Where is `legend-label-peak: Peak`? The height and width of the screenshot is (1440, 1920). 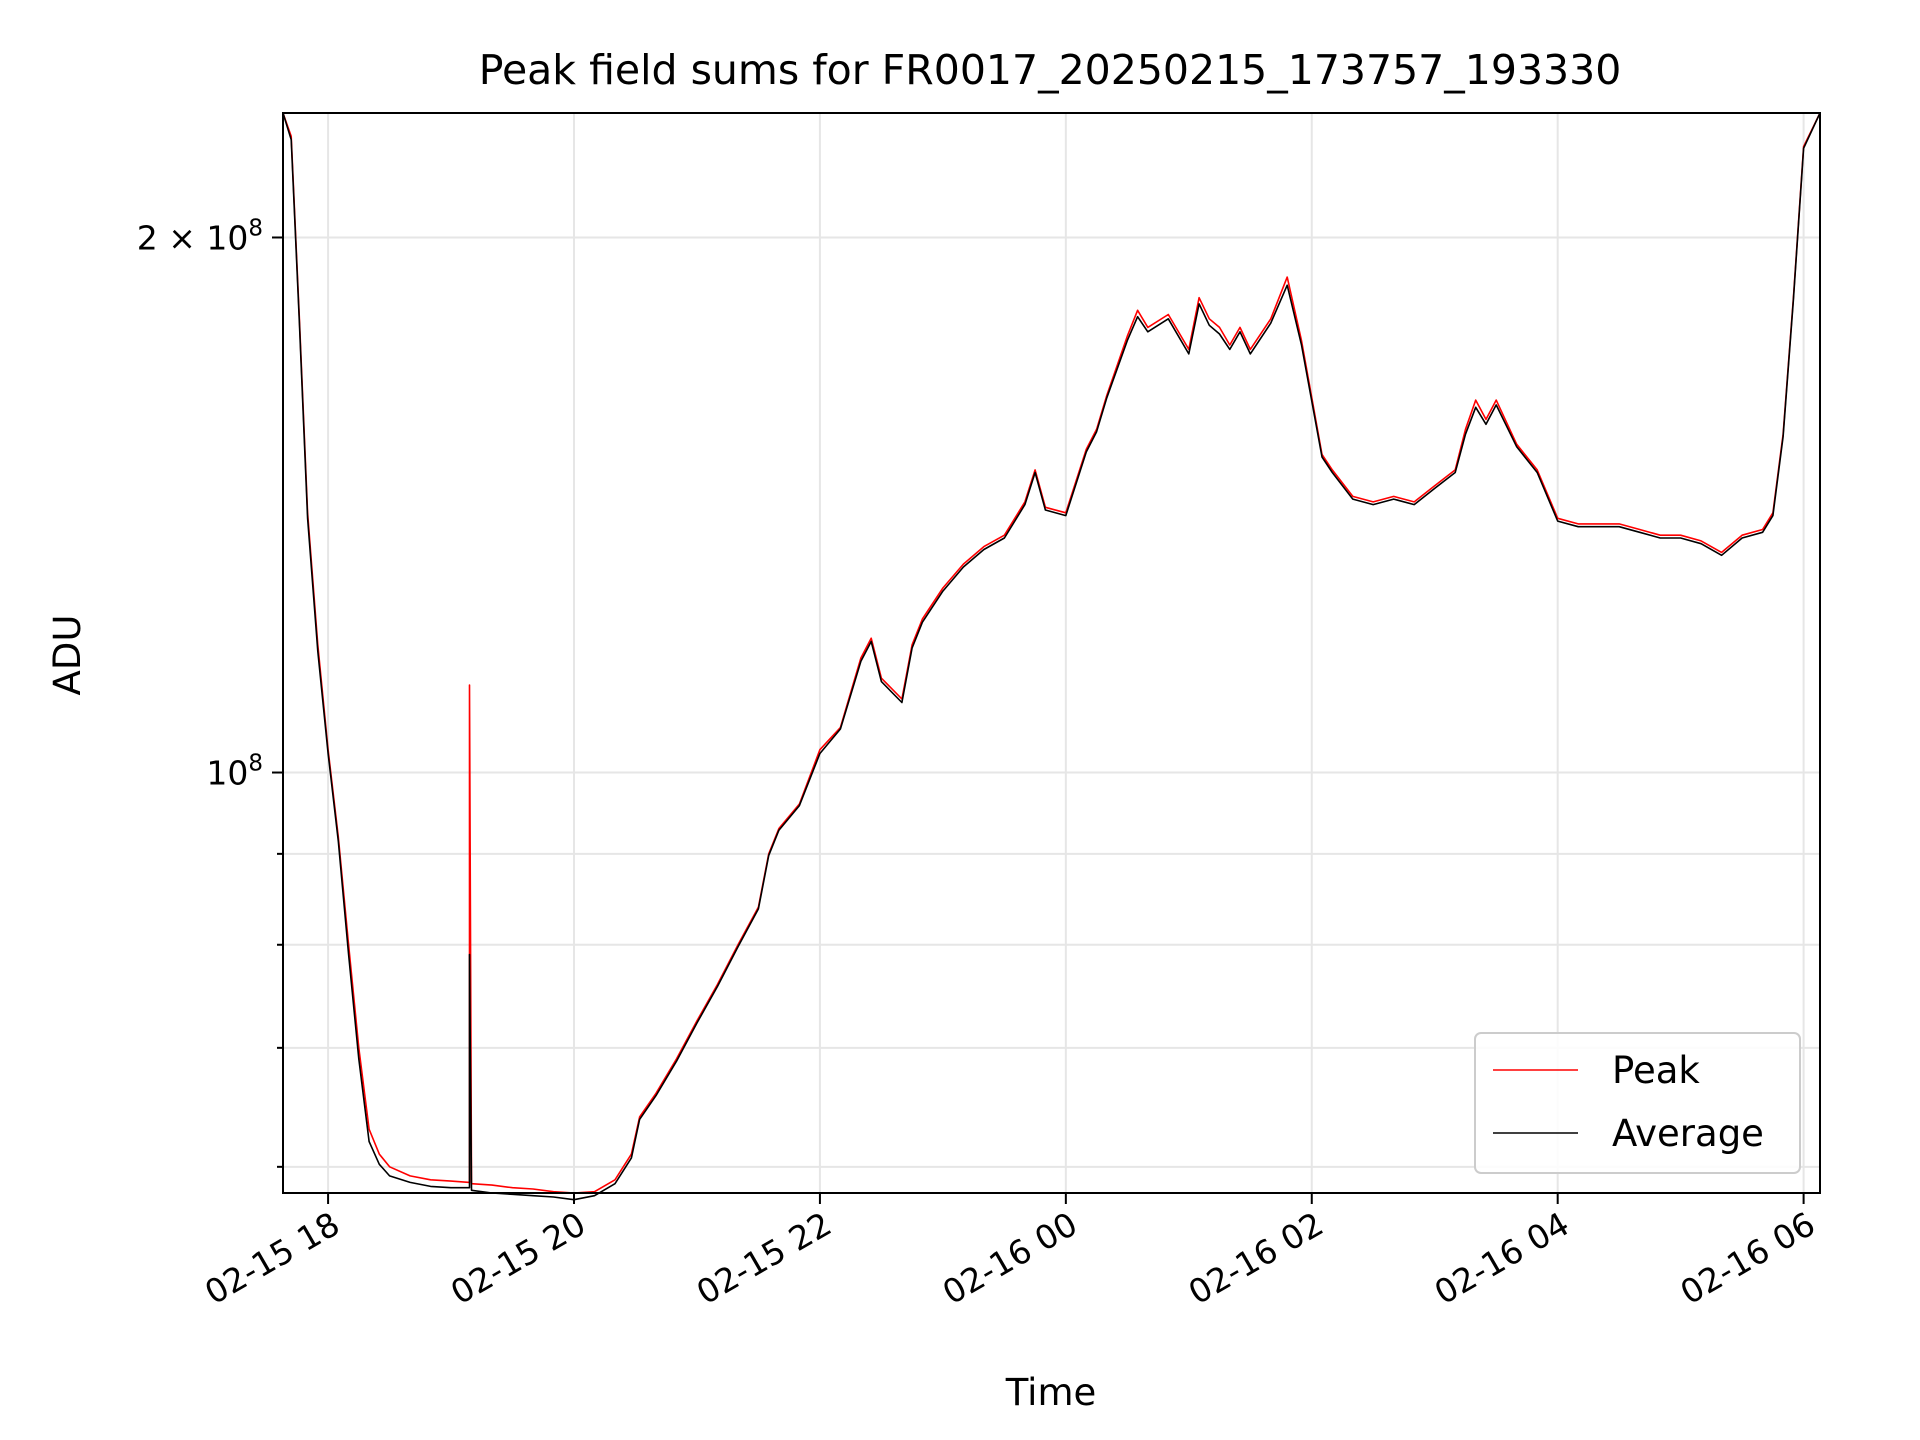
legend-label-peak: Peak is located at coordinates (1656, 1070).